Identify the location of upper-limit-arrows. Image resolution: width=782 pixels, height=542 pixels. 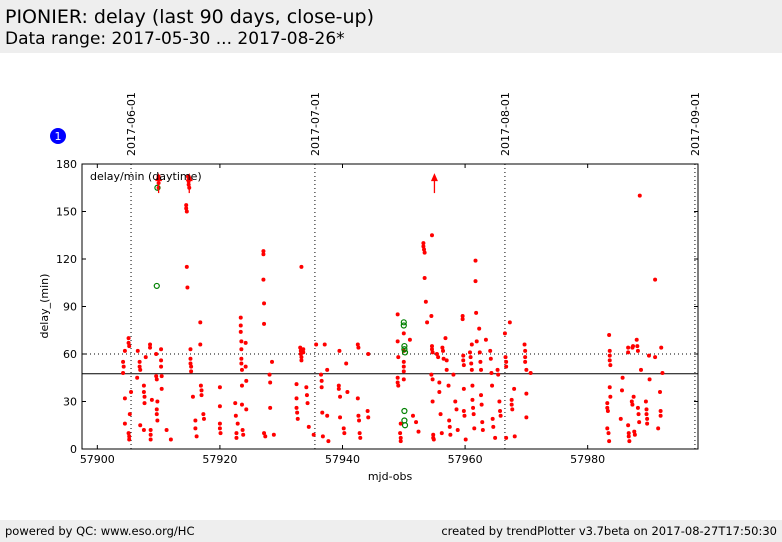
(296, 183).